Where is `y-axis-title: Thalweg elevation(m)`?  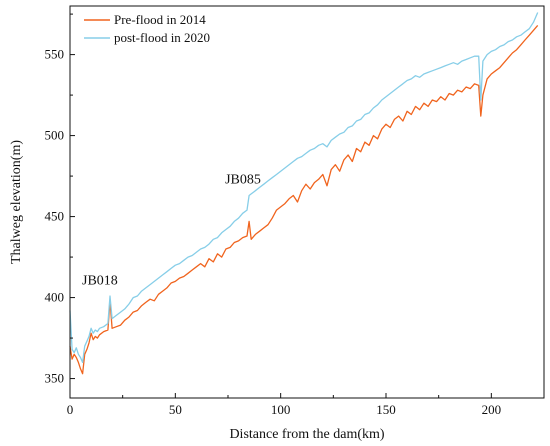
y-axis-title: Thalweg elevation(m) is located at coordinates (16, 202).